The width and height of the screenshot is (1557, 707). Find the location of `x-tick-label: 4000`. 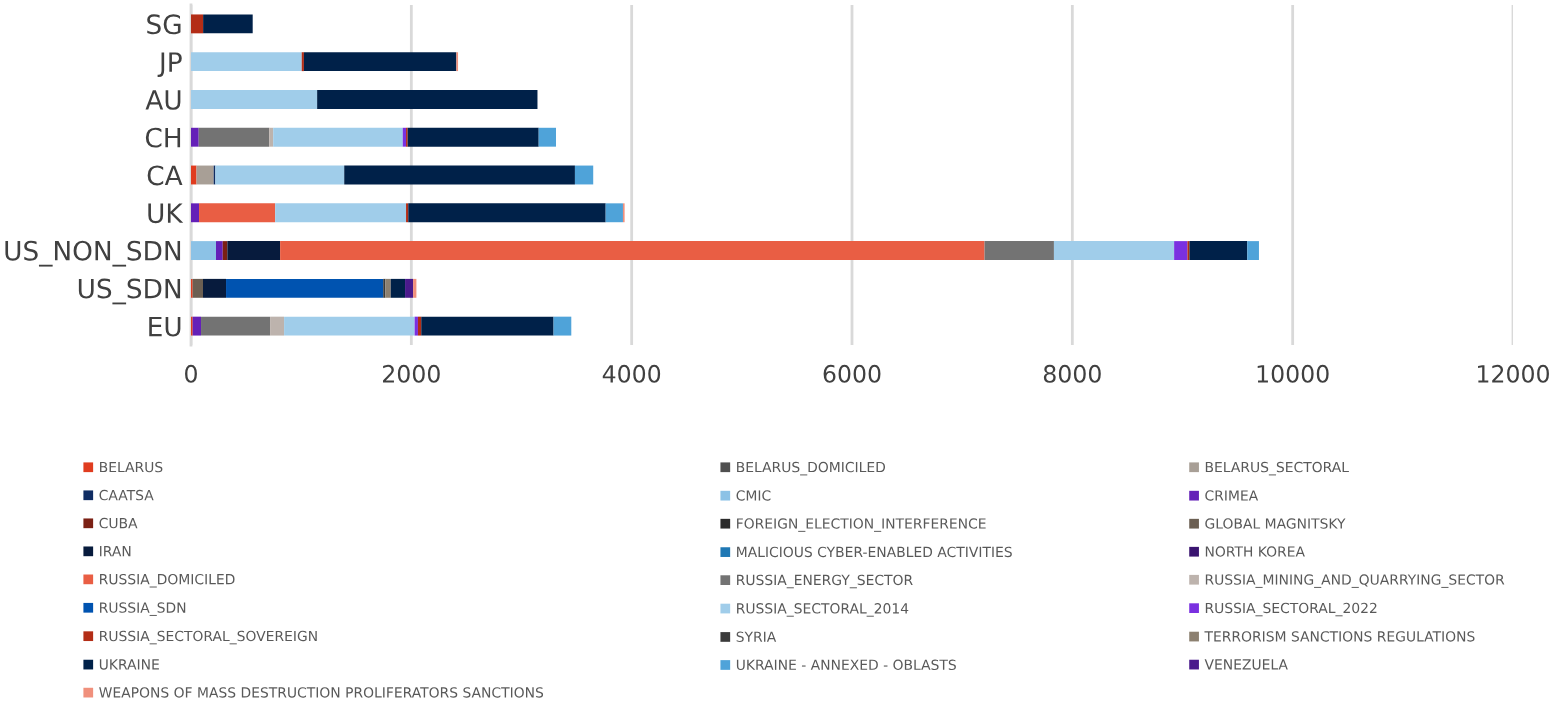

x-tick-label: 4000 is located at coordinates (631, 373).